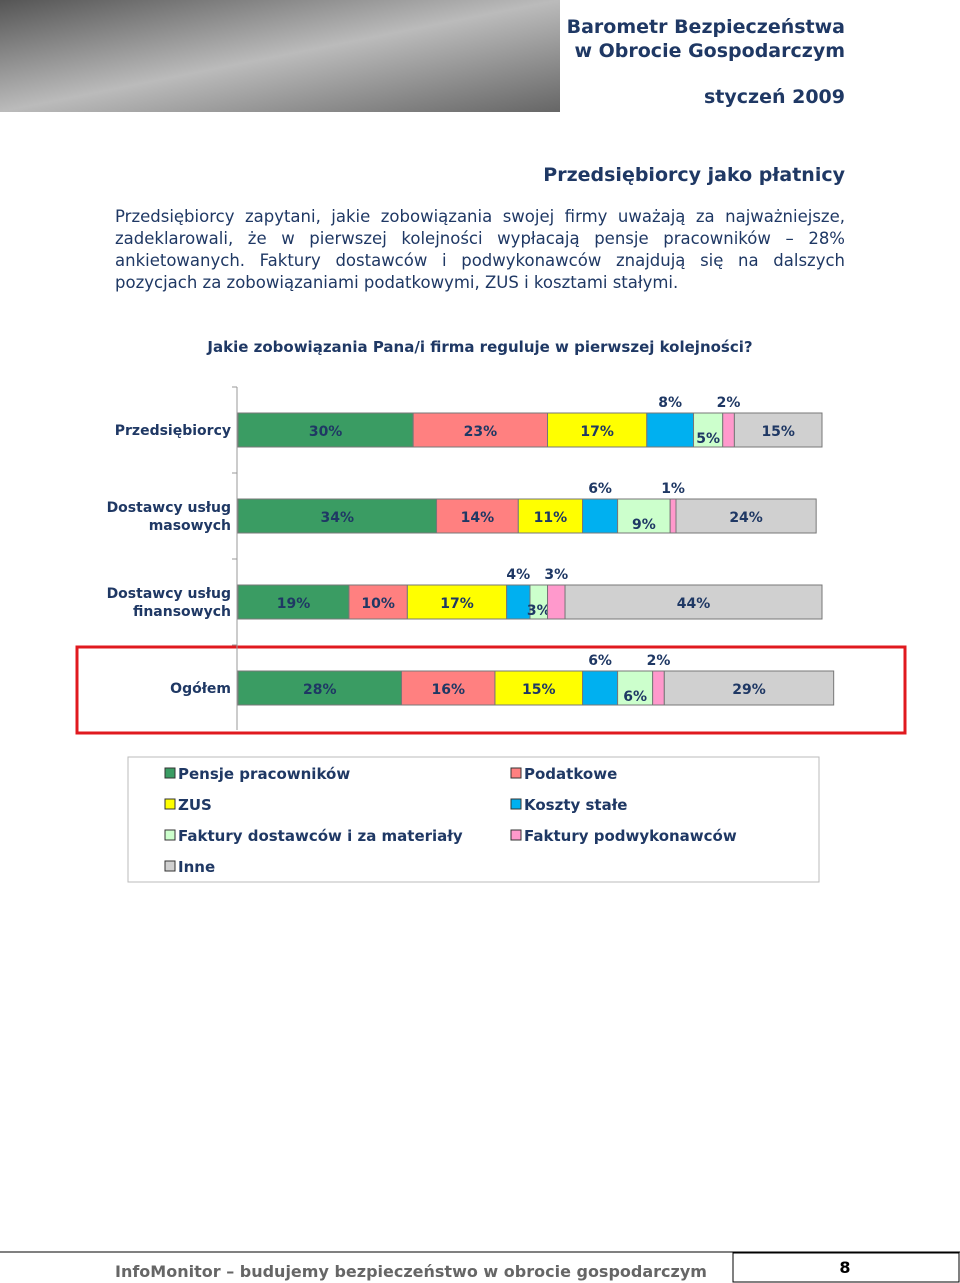 This screenshot has height=1283, width=960. I want to click on category-label: Przedsiębiorcy, so click(173, 431).